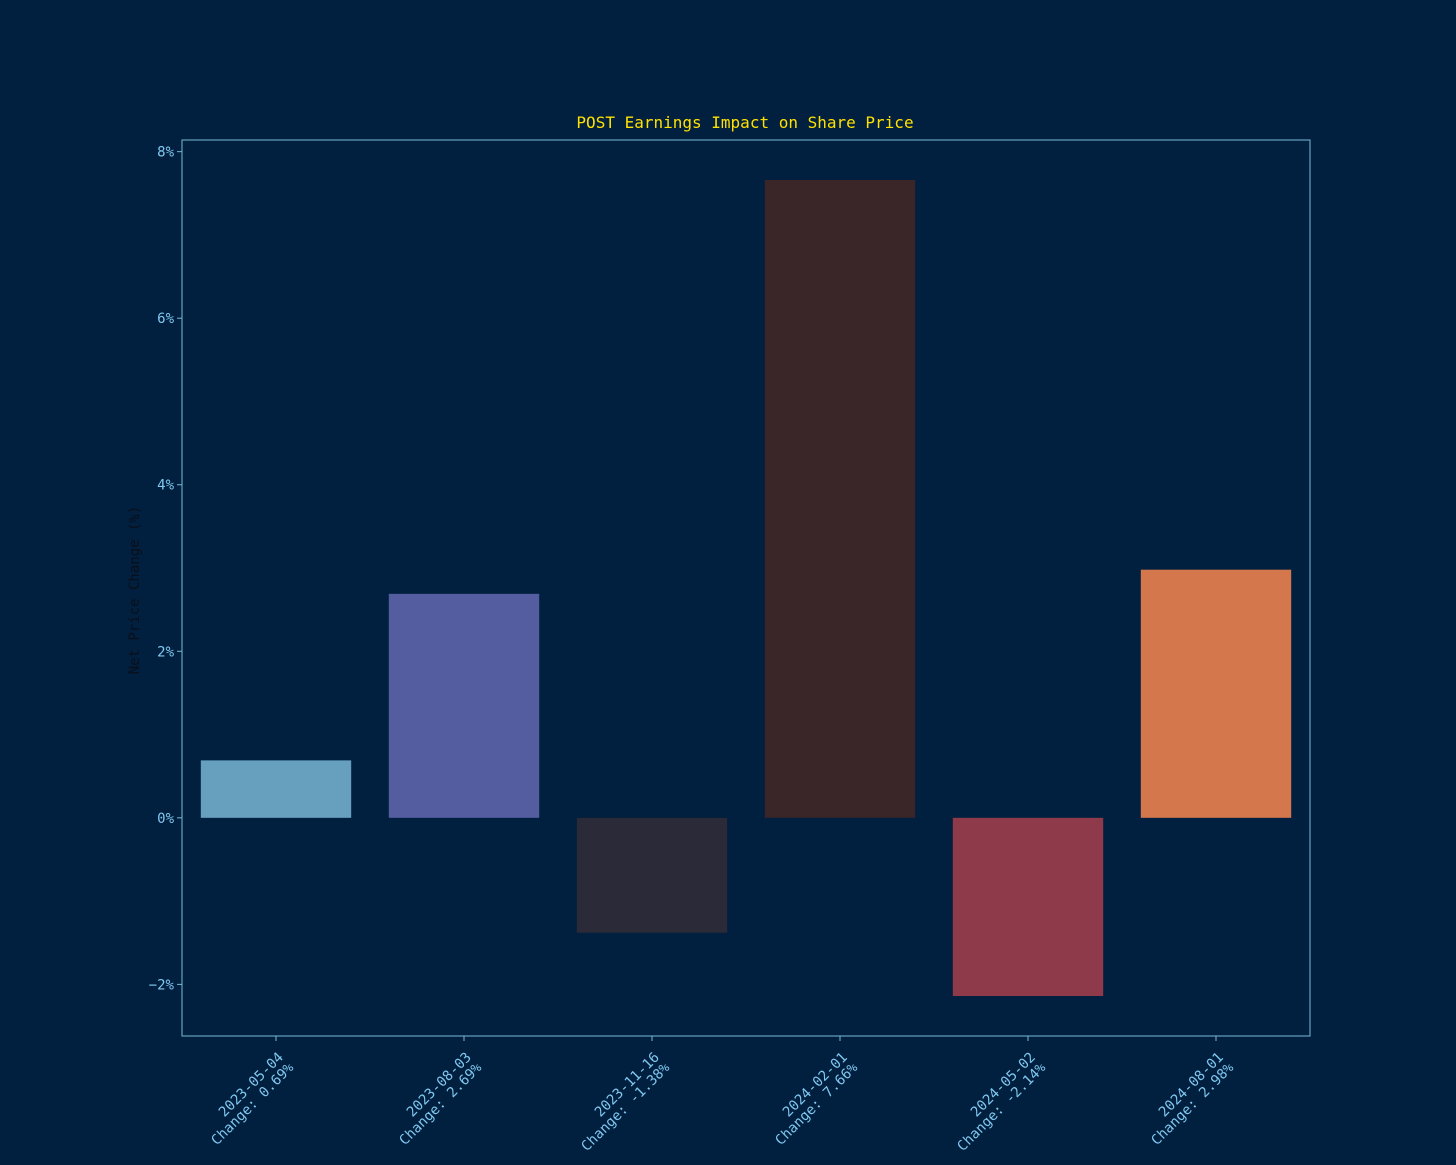 The height and width of the screenshot is (1165, 1456). I want to click on y-tick-label: 2%, so click(165, 652).